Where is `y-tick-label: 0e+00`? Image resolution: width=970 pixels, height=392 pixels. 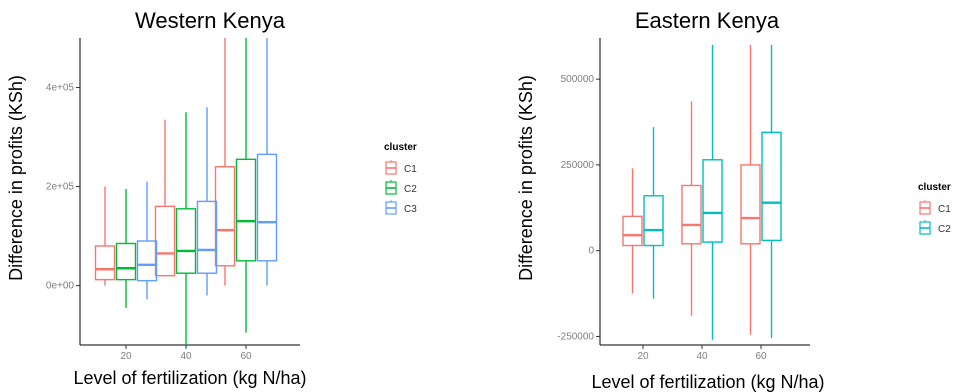 y-tick-label: 0e+00 is located at coordinates (60, 286).